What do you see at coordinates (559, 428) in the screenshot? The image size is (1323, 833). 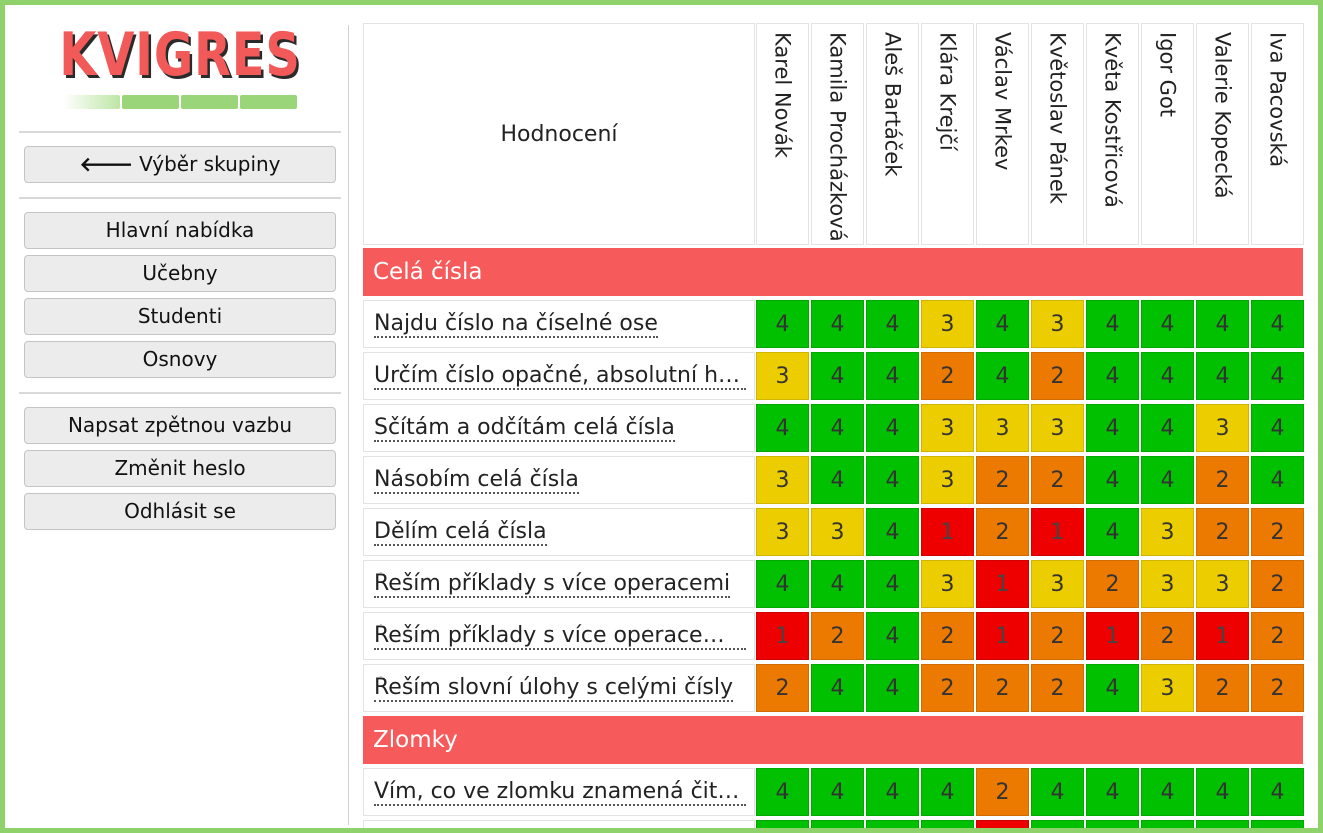 I see `skill-row-label: Sčítám a odčítám celá čísla` at bounding box center [559, 428].